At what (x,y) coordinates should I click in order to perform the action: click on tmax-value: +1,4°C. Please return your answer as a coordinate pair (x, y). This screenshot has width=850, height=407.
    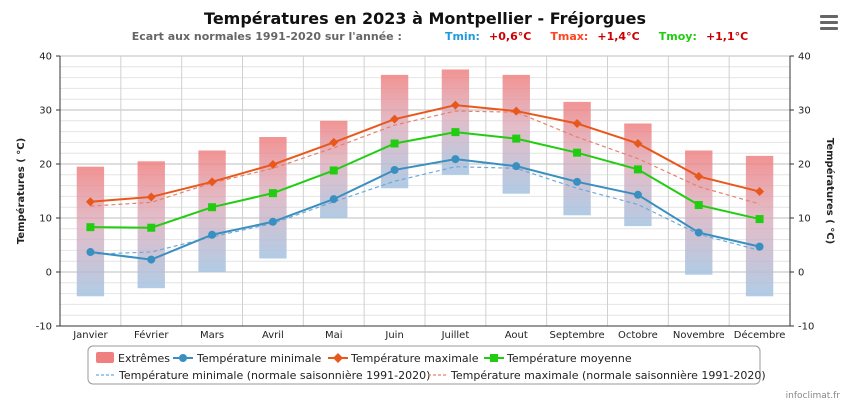
    Looking at the image, I should click on (618, 36).